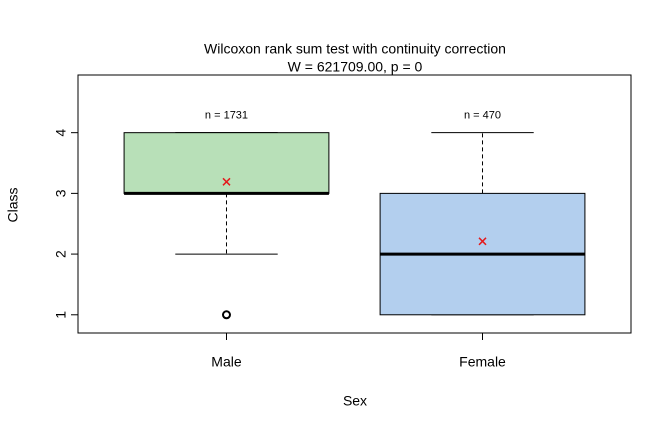 Image resolution: width=672 pixels, height=432 pixels. What do you see at coordinates (226, 116) in the screenshot?
I see `count-label: n = 1731` at bounding box center [226, 116].